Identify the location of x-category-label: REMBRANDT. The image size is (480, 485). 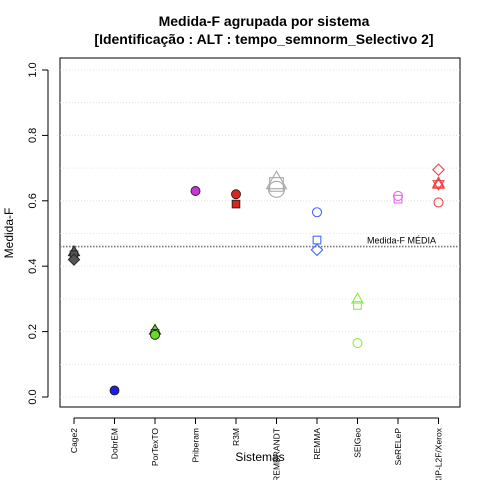
(277, 454).